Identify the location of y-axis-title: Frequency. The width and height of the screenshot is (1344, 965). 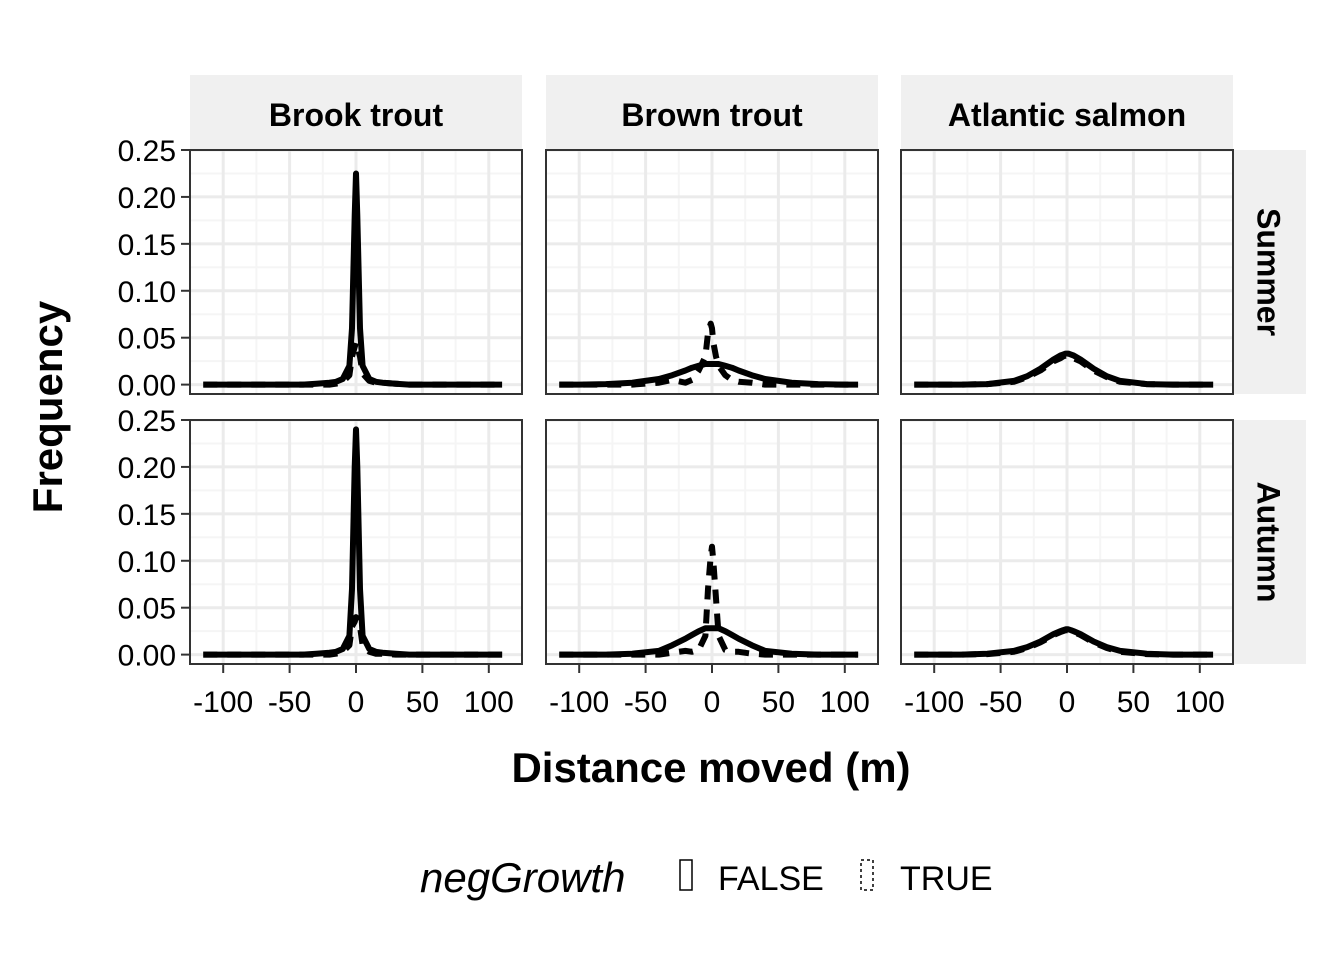
(47, 406).